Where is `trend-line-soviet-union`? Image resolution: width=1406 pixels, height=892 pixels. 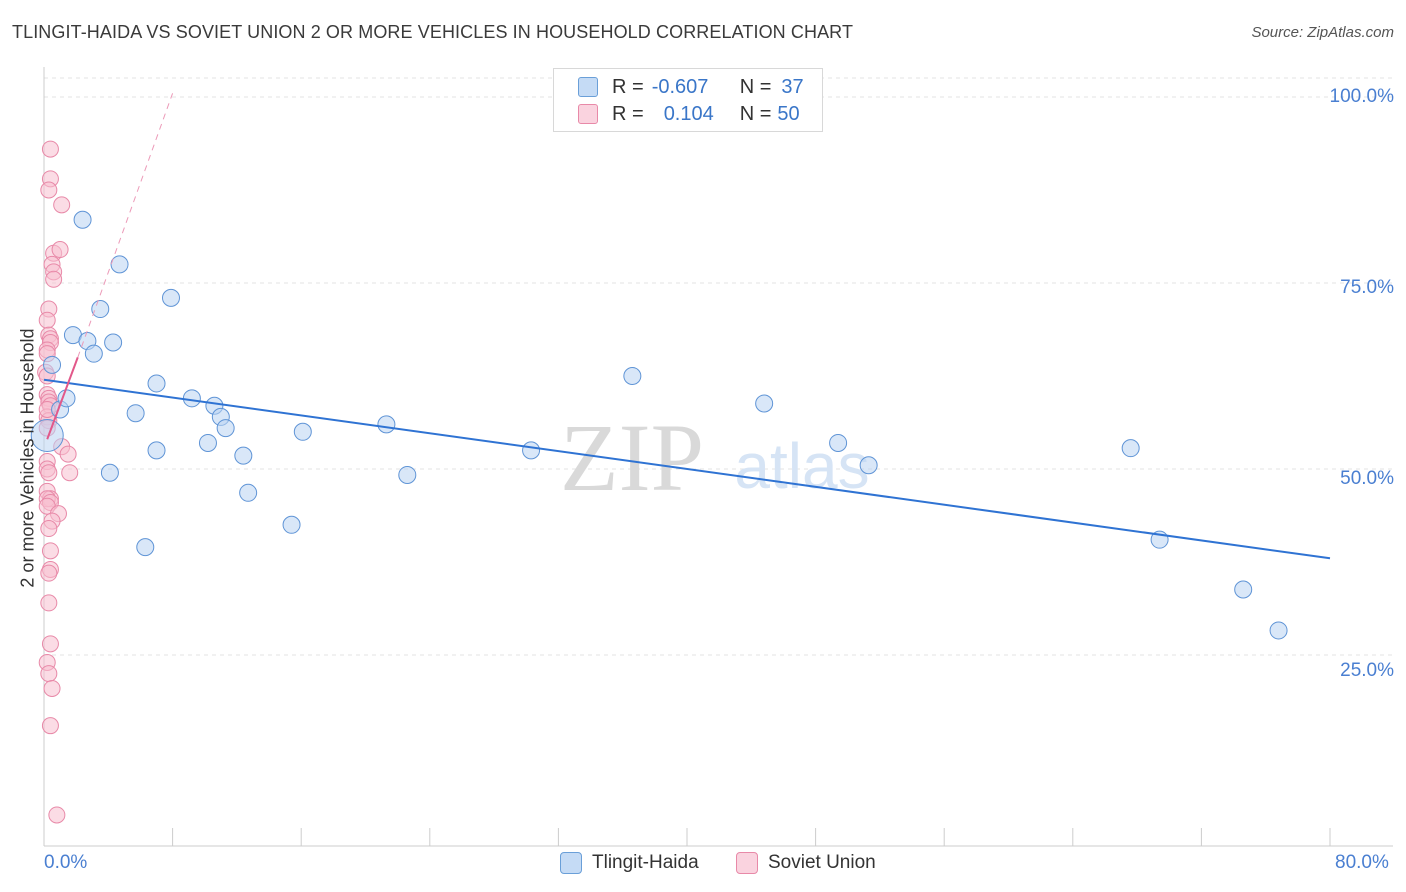 trend-line-soviet-union is located at coordinates (62, 398).